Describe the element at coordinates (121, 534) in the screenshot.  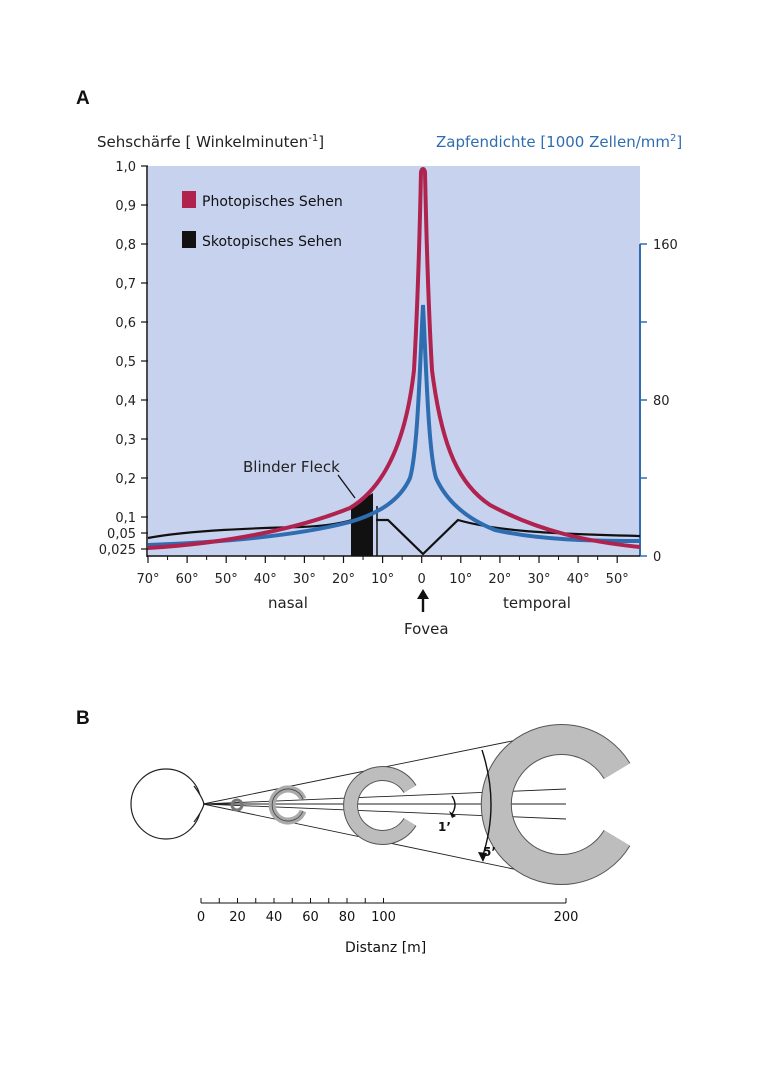
I see `left-tick-label: 0,05` at that location.